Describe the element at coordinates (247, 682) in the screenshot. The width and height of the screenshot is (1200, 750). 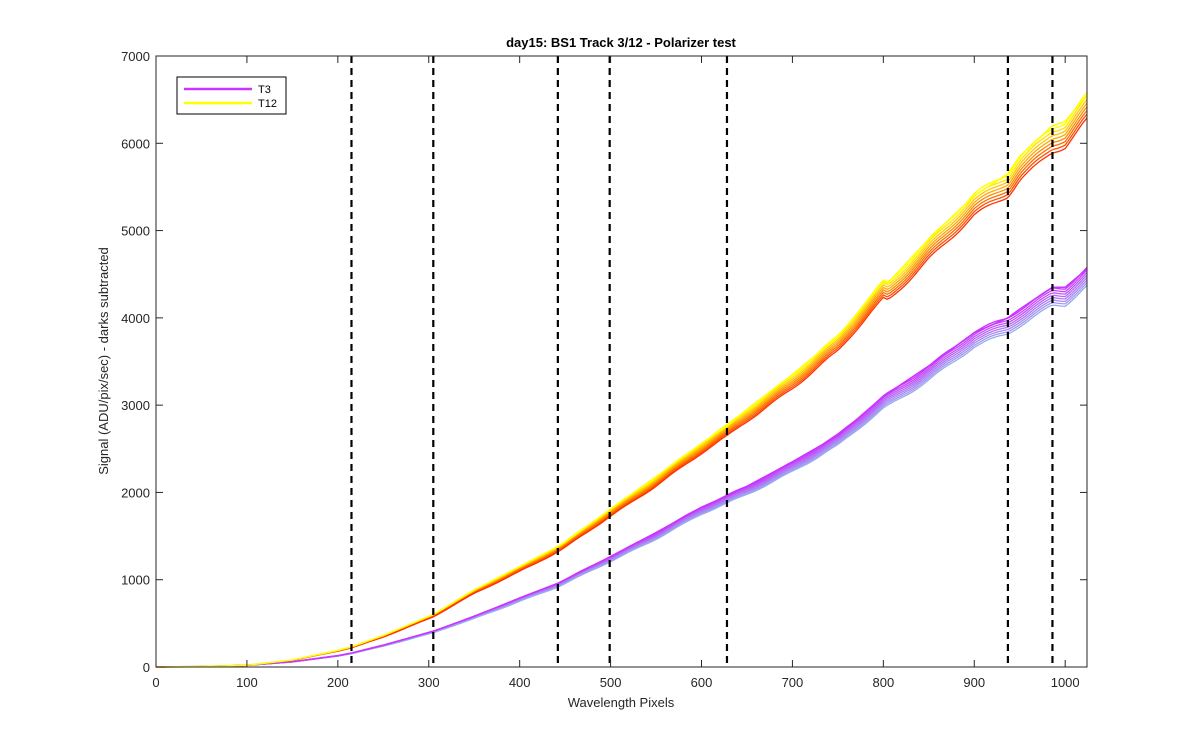
I see `x-tick-label-100: 100` at that location.